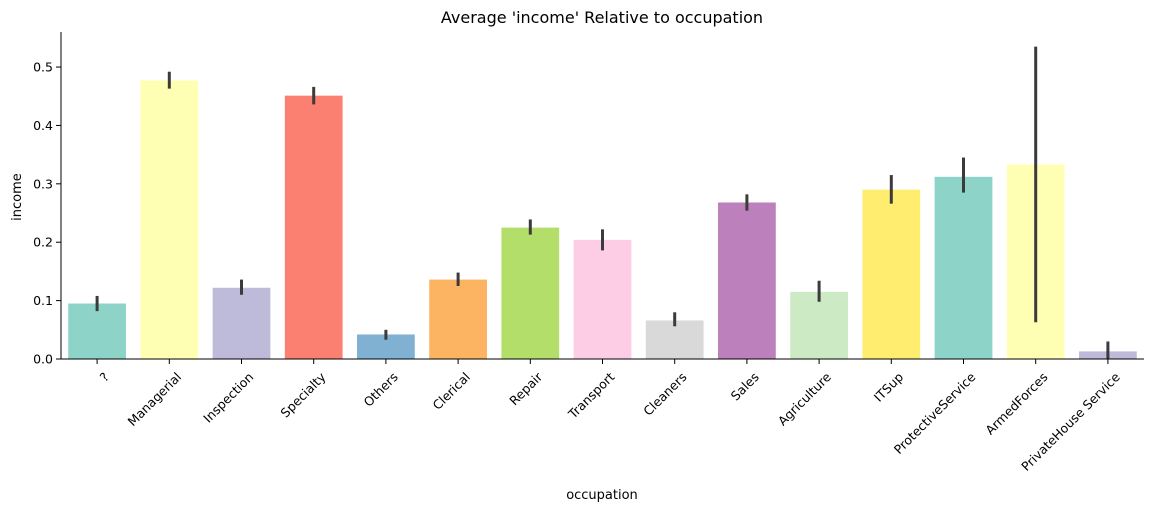  Describe the element at coordinates (451, 390) in the screenshot. I see `x-tick-label-5: Clerical` at that location.